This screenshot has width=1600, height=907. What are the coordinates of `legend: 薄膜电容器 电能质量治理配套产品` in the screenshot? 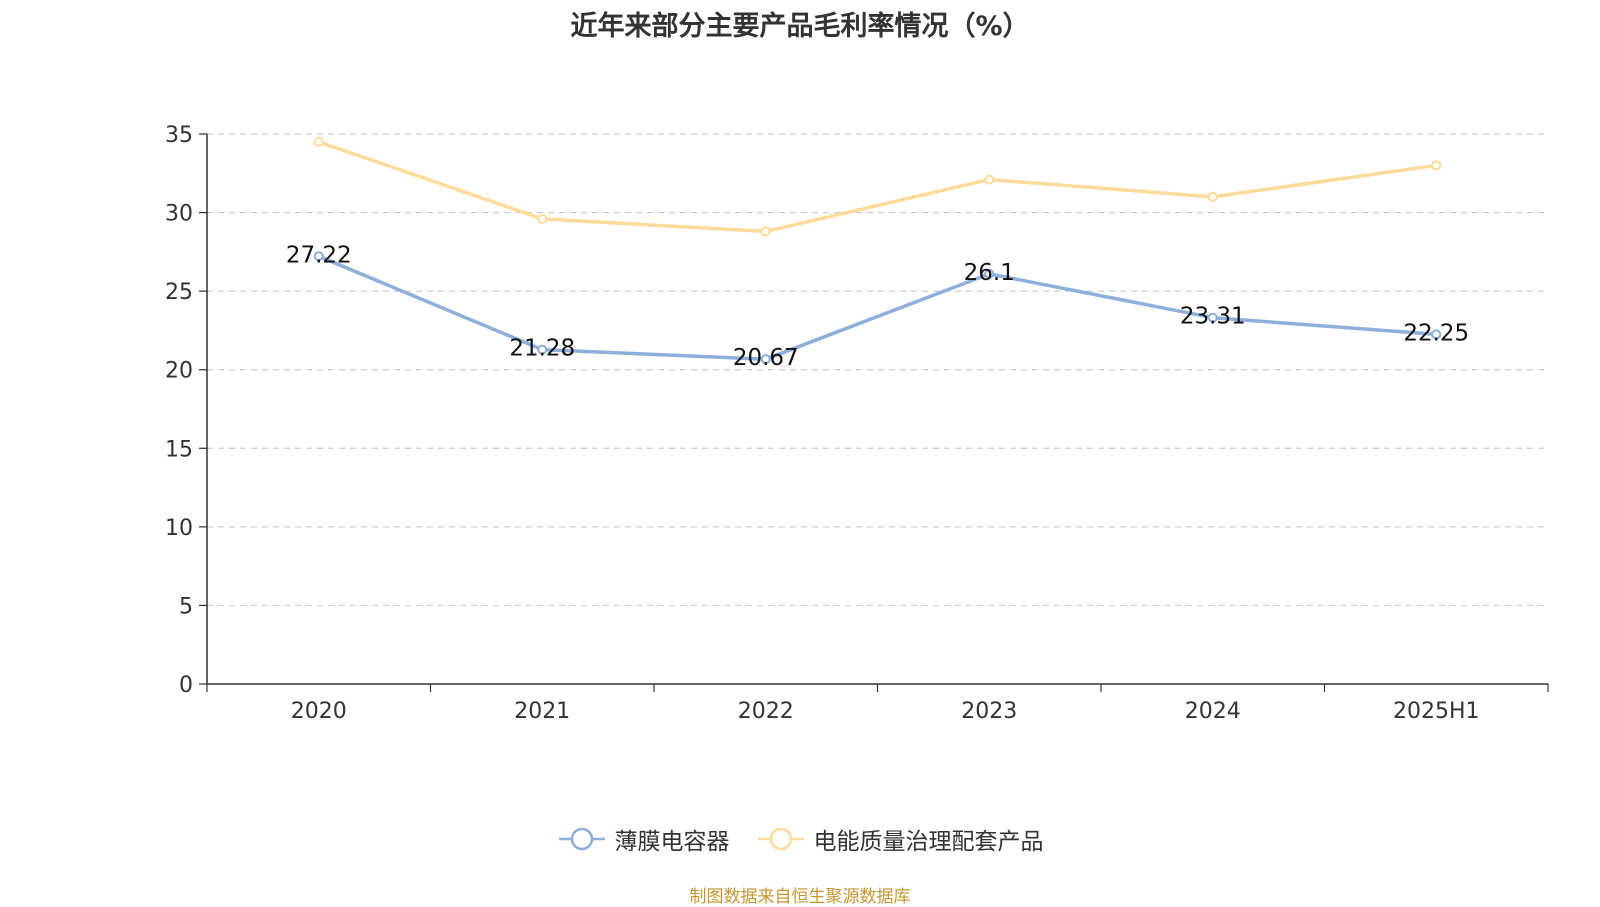 It's located at (800, 839).